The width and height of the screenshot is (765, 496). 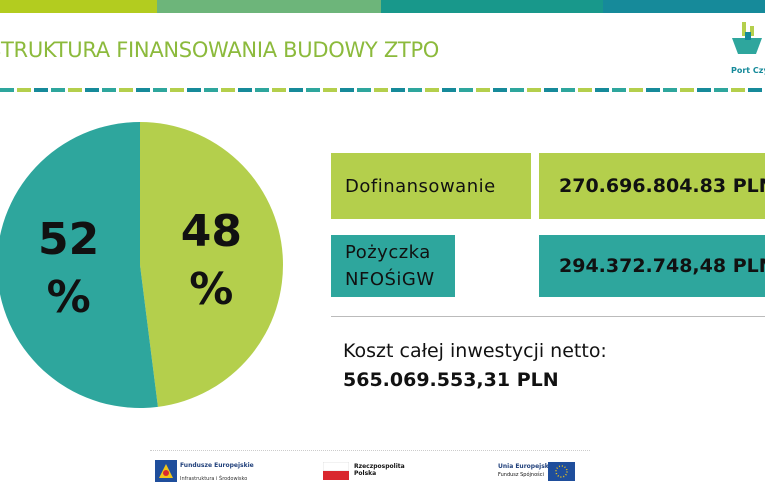 What do you see at coordinates (652, 186) in the screenshot?
I see `table-value: 270.696.804.83 PLN` at bounding box center [652, 186].